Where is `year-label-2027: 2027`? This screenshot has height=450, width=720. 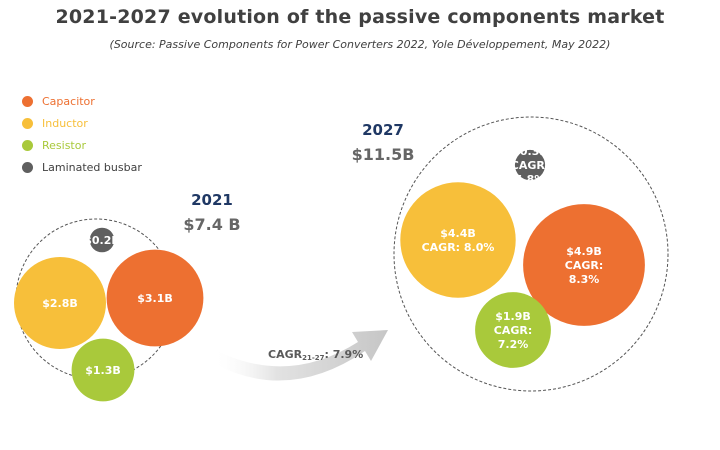
year-label-2027: 2027 is located at coordinates (383, 130).